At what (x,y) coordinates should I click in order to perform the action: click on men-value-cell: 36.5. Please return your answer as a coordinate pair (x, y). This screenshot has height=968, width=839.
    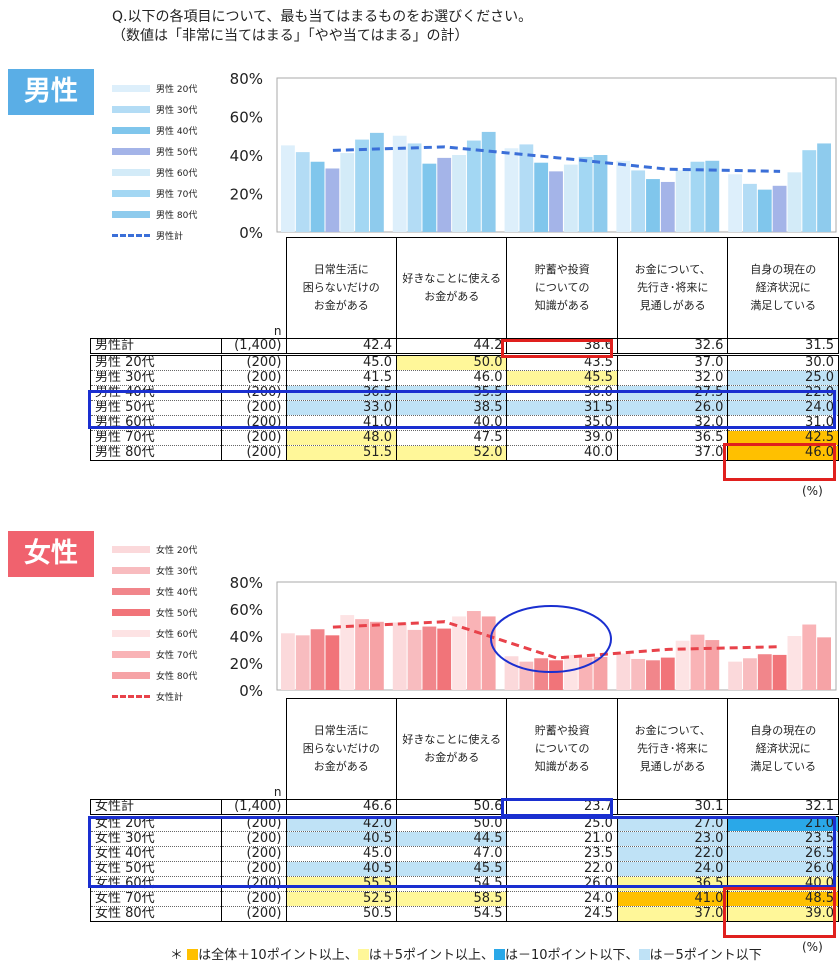
    Looking at the image, I should click on (341, 393).